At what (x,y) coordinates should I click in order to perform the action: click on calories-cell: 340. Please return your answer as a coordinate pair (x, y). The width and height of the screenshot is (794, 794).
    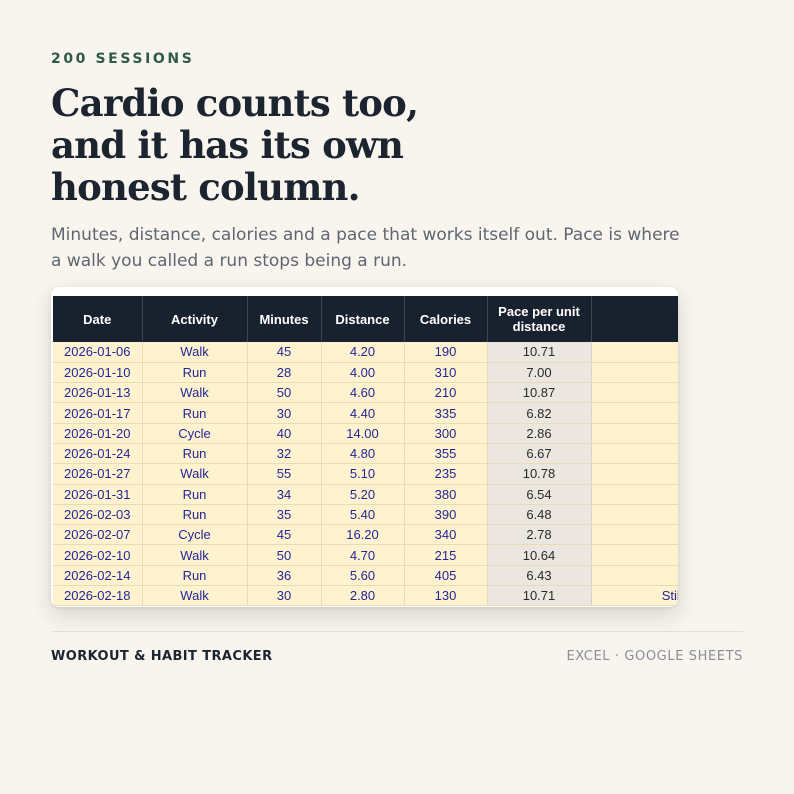
    Looking at the image, I should click on (446, 535).